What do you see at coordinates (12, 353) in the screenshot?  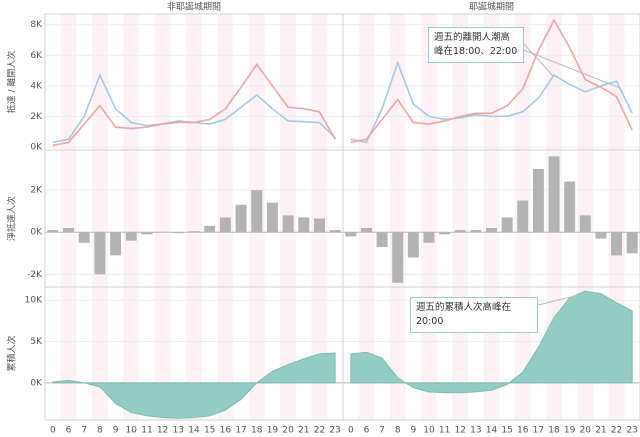 I see `y-axis-label: 累積人次` at bounding box center [12, 353].